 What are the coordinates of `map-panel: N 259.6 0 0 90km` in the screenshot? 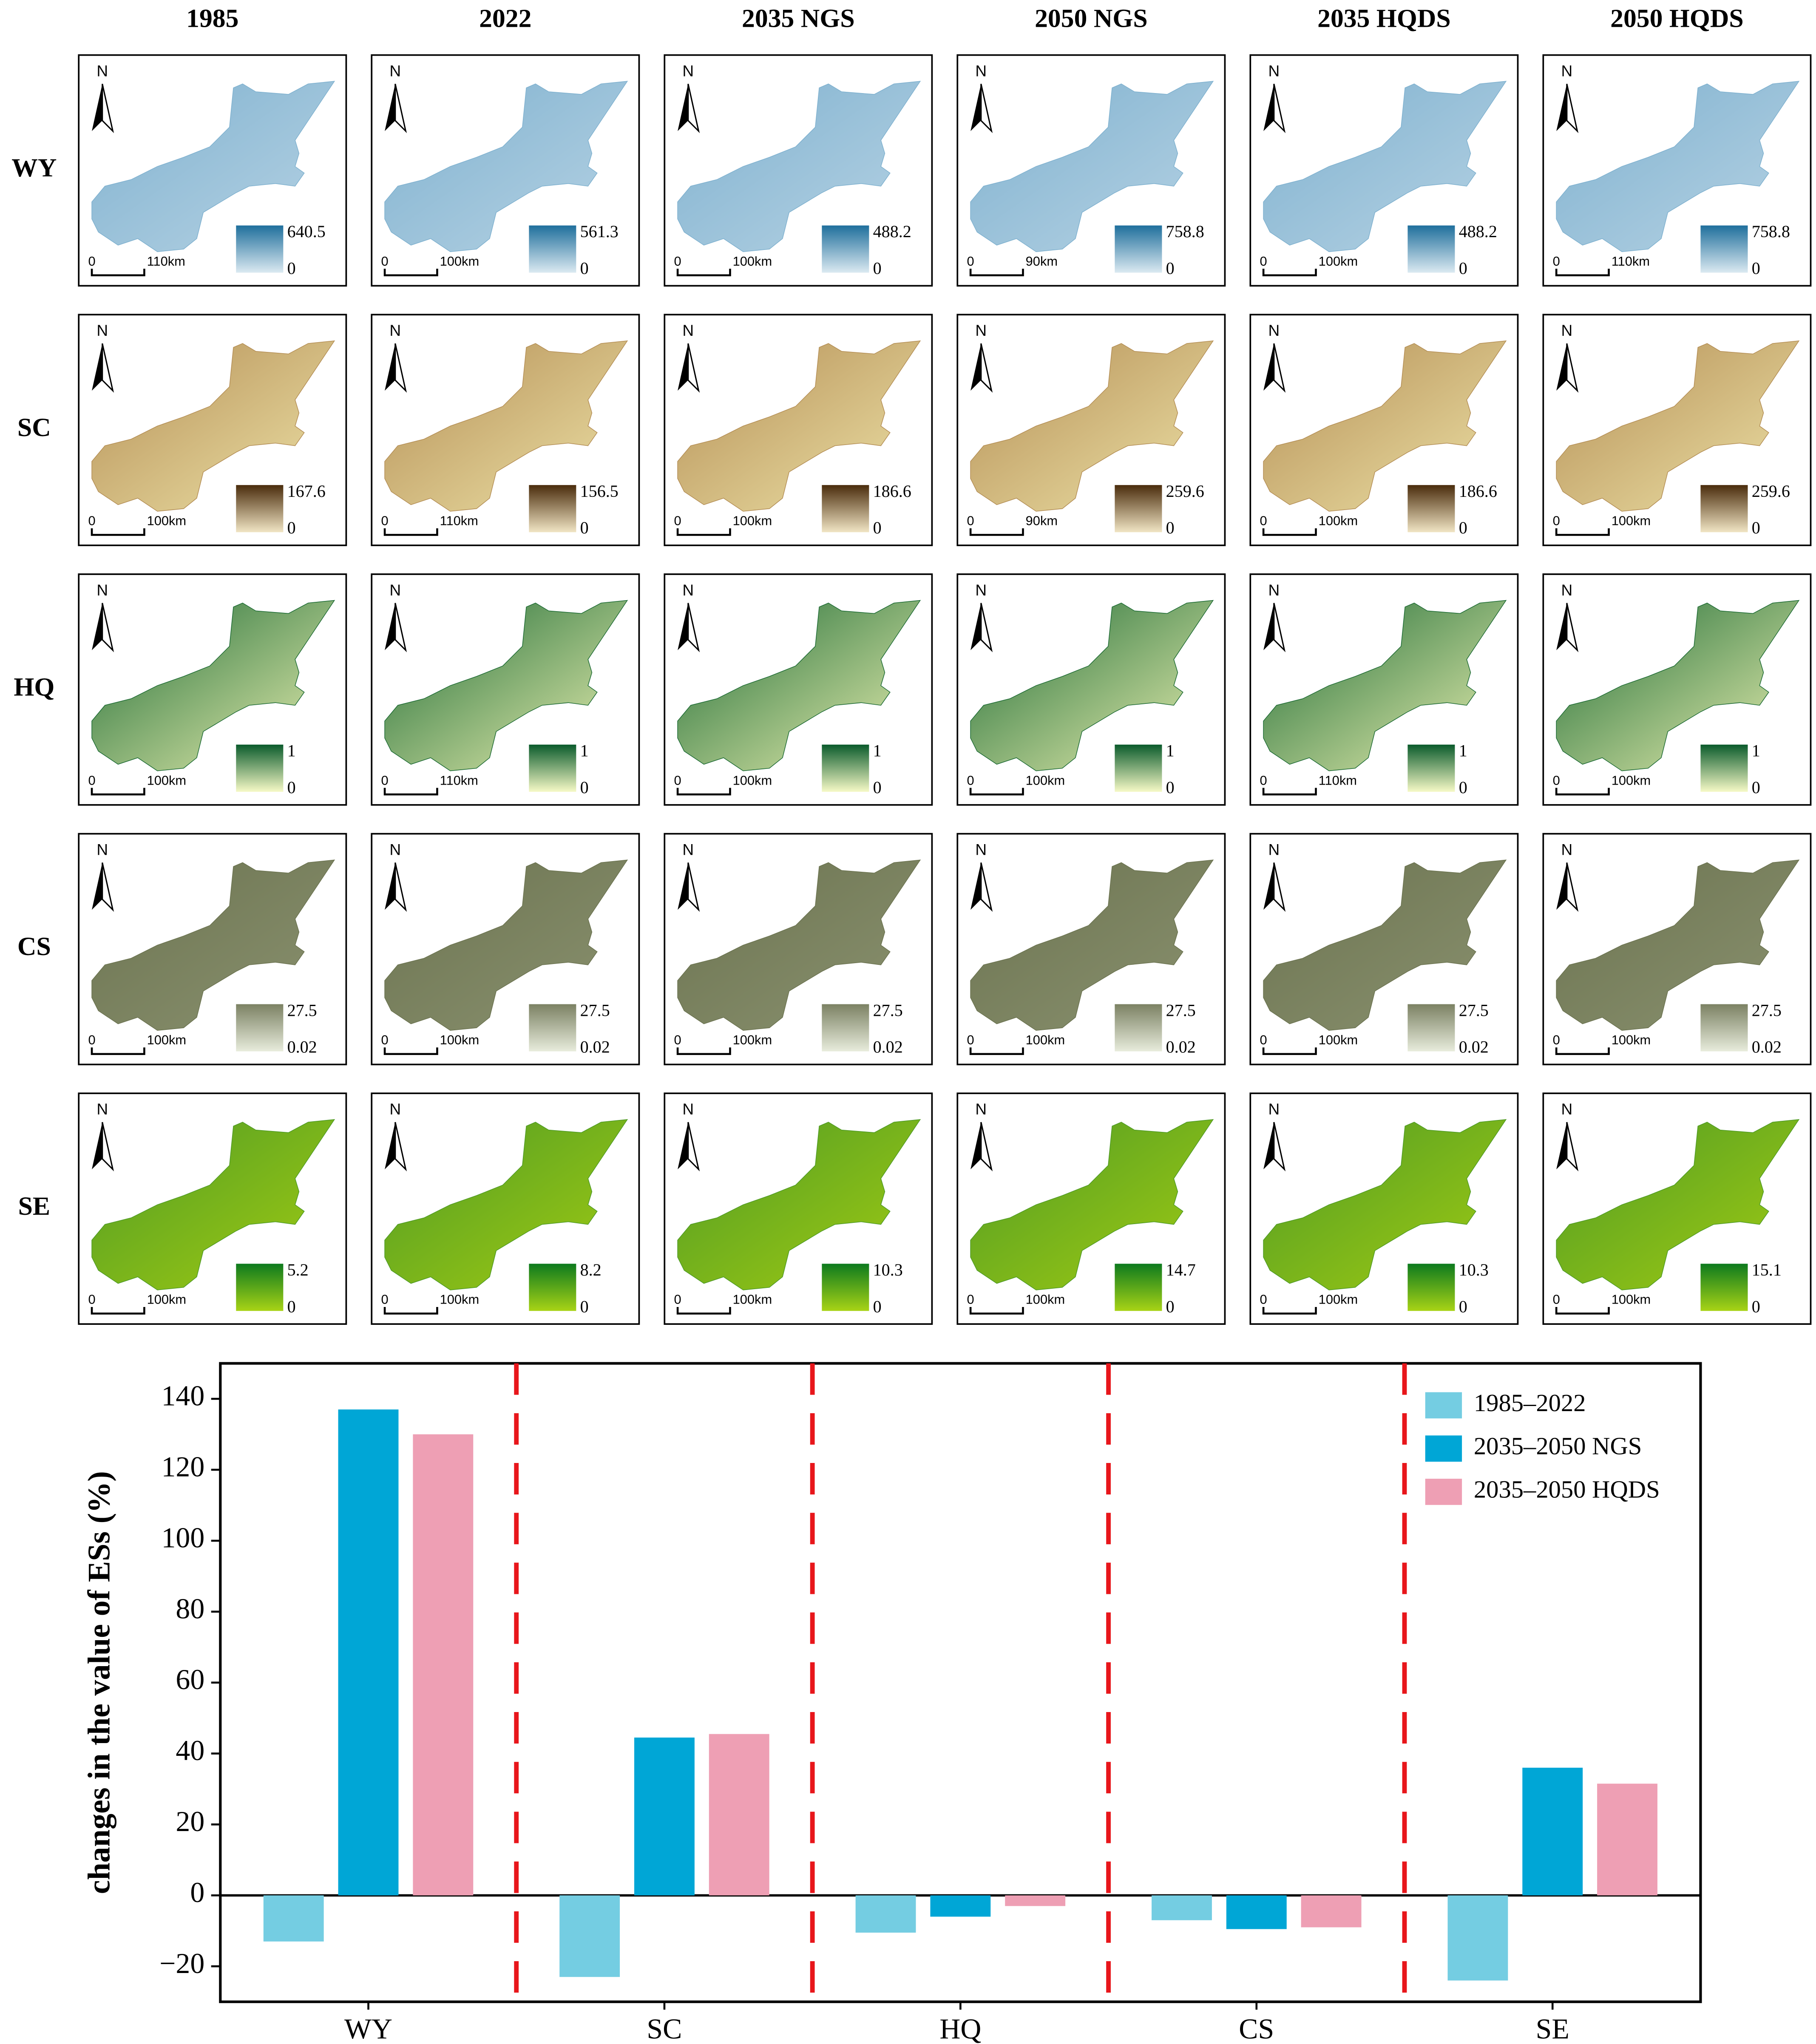 It's located at (1091, 430).